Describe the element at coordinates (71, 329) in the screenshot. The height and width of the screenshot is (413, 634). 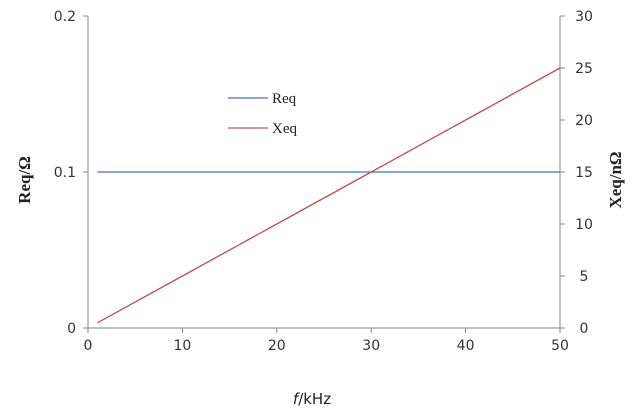
I see `y-left-tick-label: 0` at that location.